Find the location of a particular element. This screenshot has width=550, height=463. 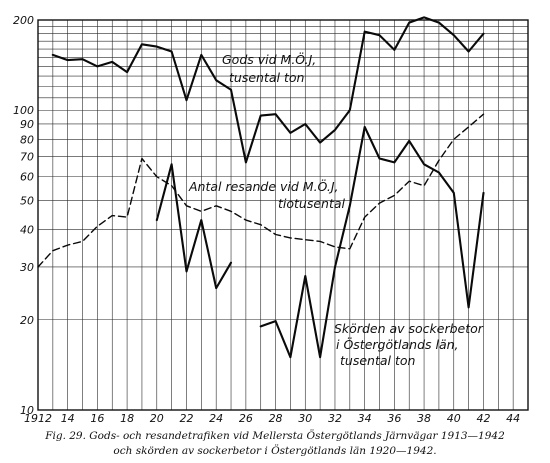

annotation-gods-line1: Gods vid M.Ö.J, is located at coordinates (269, 59).